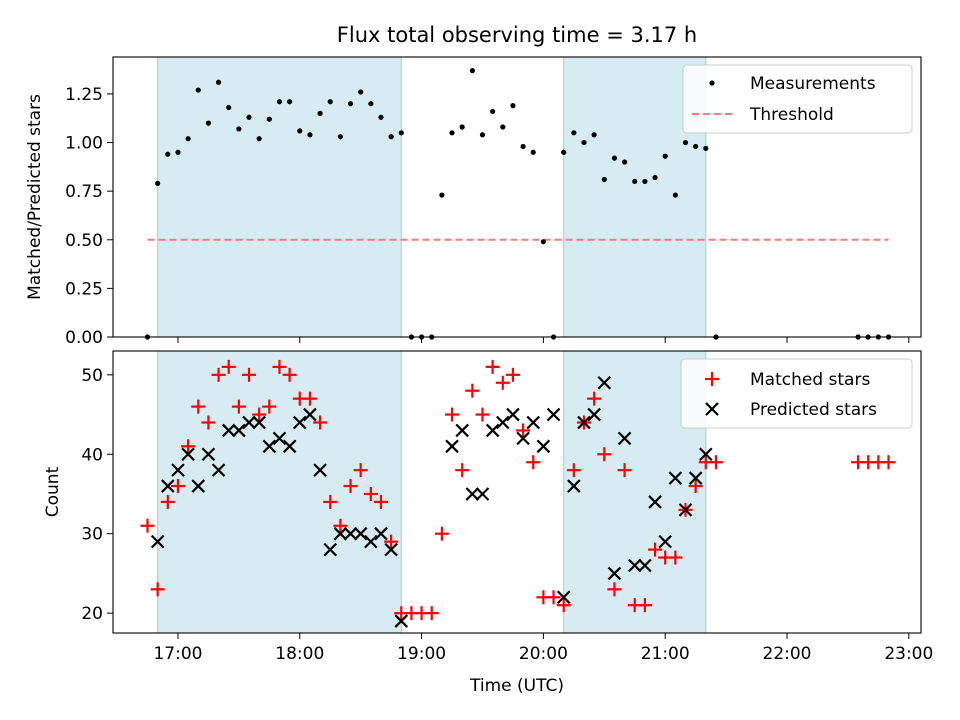 The height and width of the screenshot is (720, 960). I want to click on y-tick-label: 0.75, so click(84, 192).